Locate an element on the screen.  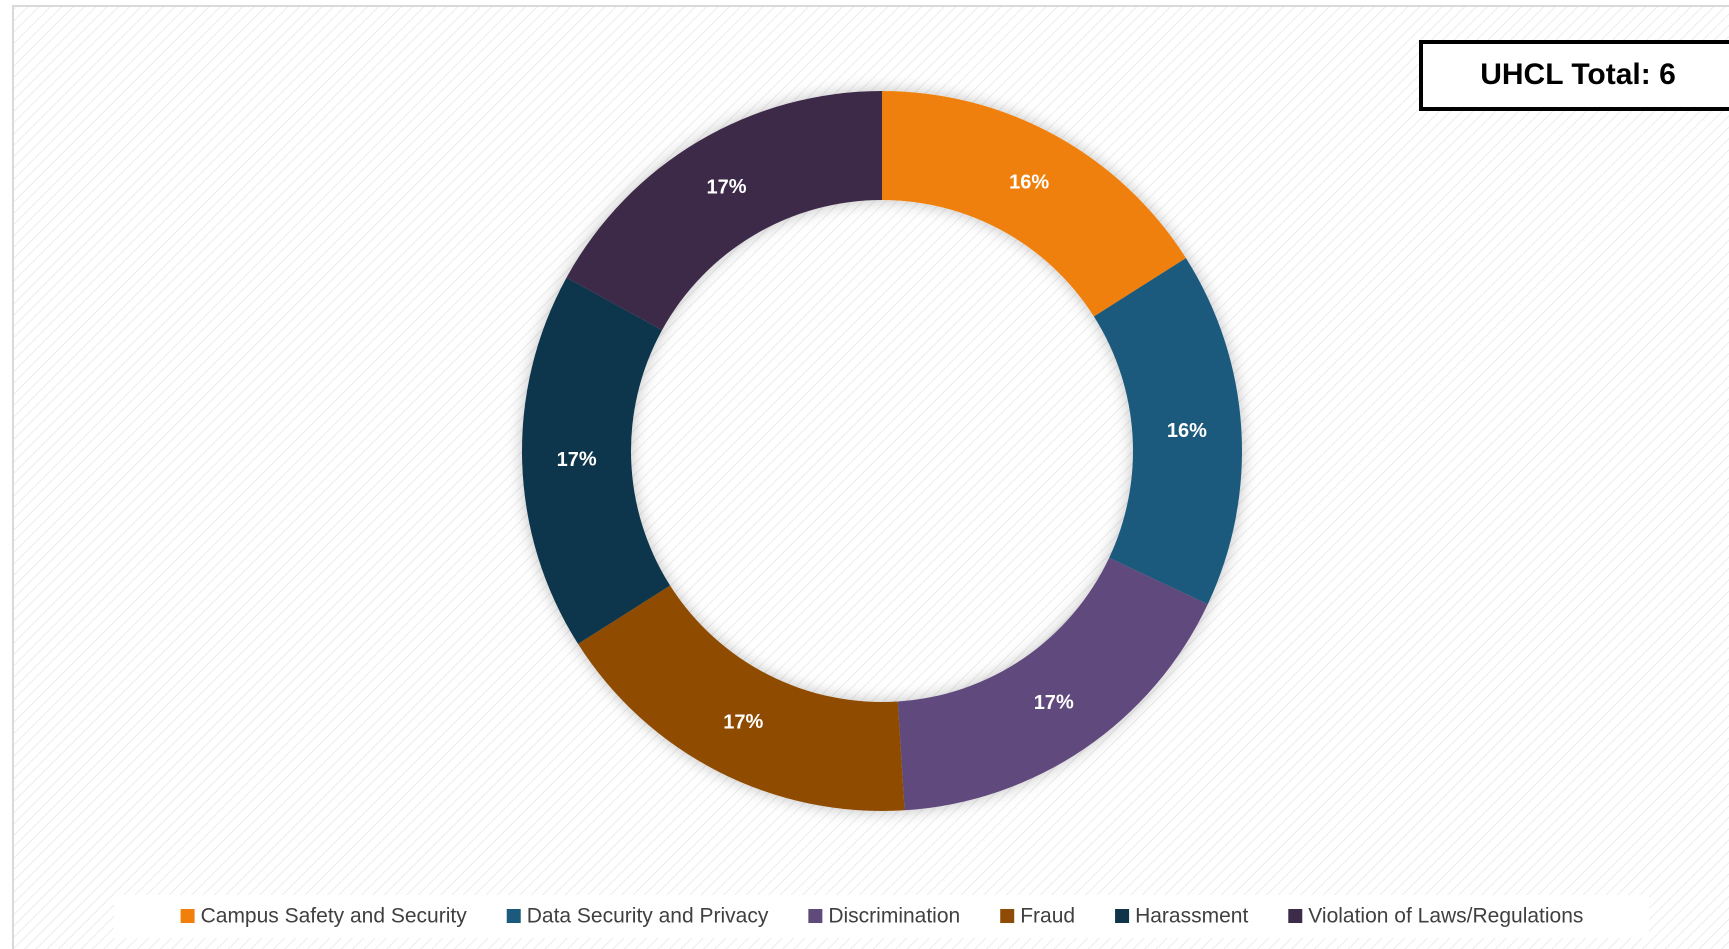
legend-label: Violation of Laws/Regulations is located at coordinates (1445, 916).